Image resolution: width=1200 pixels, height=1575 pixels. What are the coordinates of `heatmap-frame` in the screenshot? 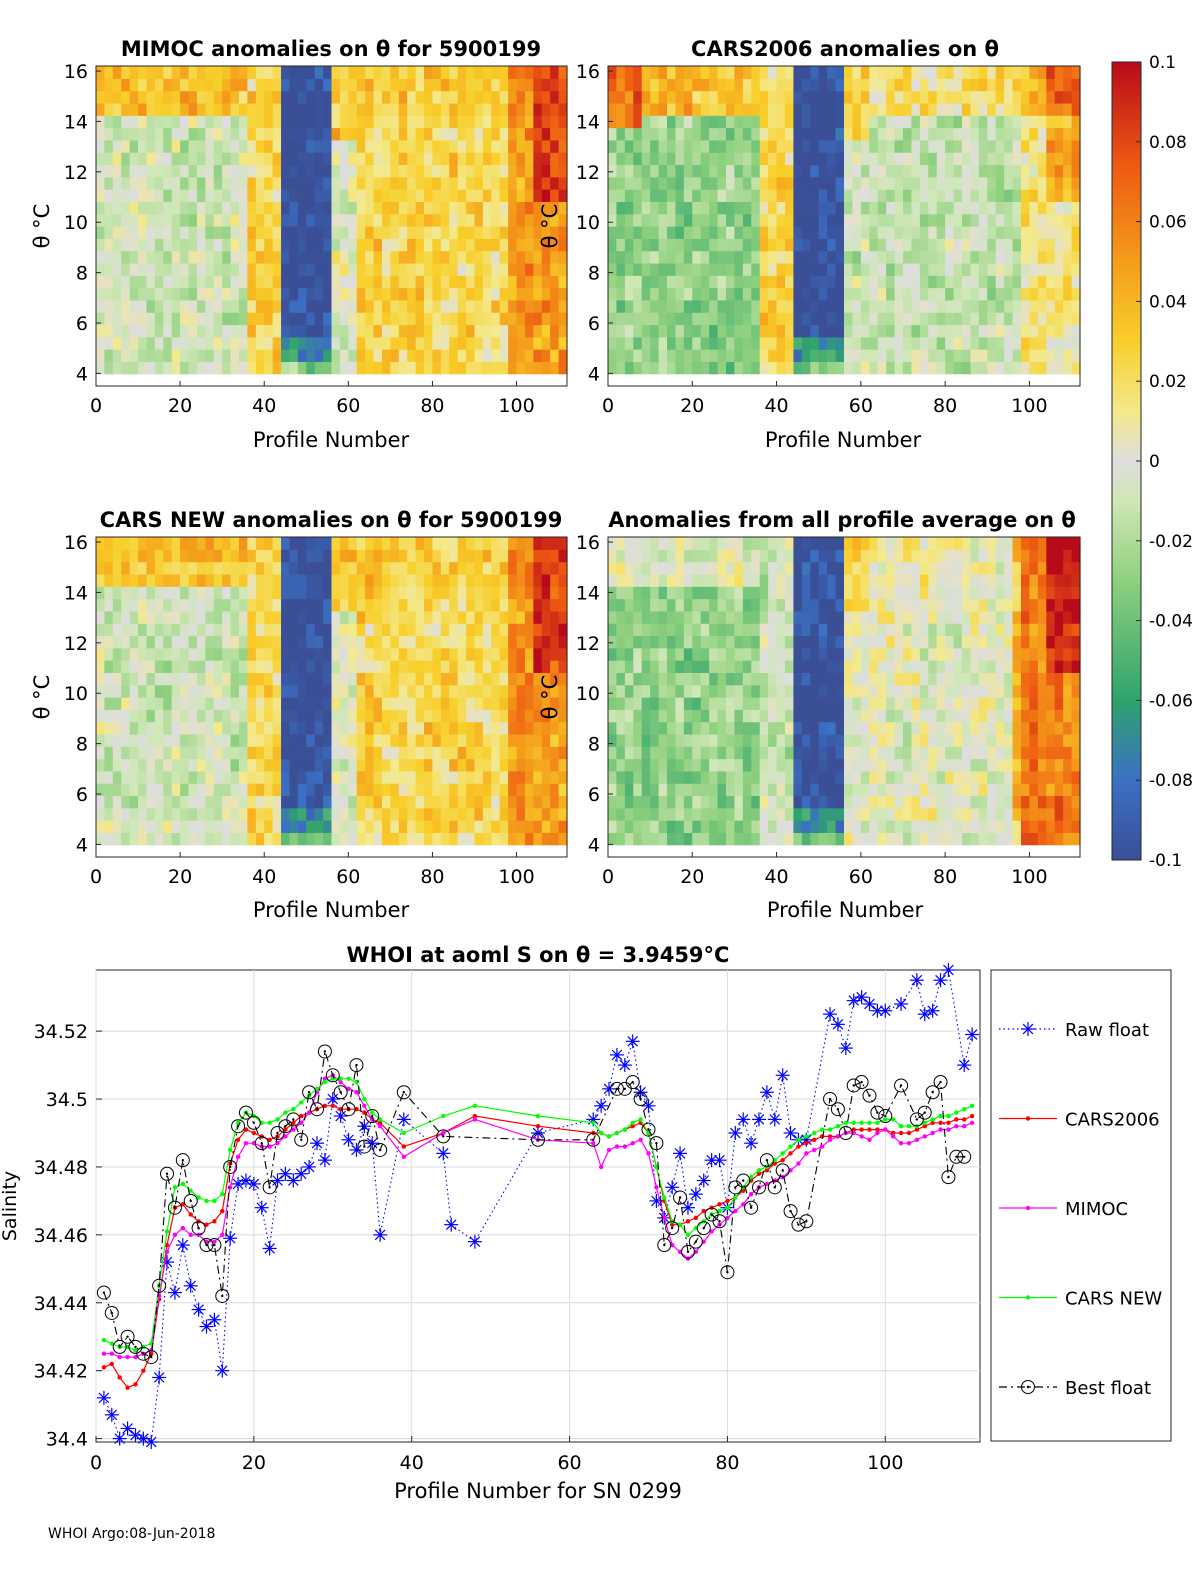 It's located at (844, 226).